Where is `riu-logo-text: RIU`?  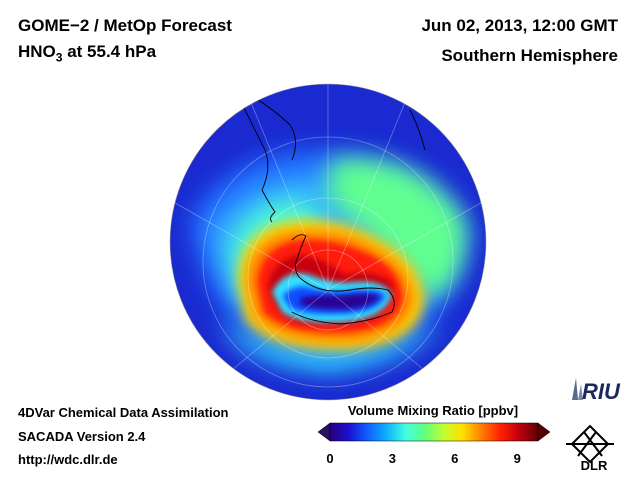 riu-logo-text: RIU is located at coordinates (601, 391).